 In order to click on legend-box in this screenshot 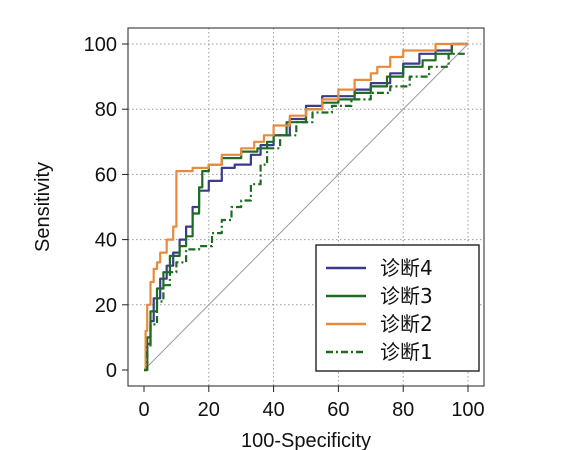, I will do `click(397, 308)`.